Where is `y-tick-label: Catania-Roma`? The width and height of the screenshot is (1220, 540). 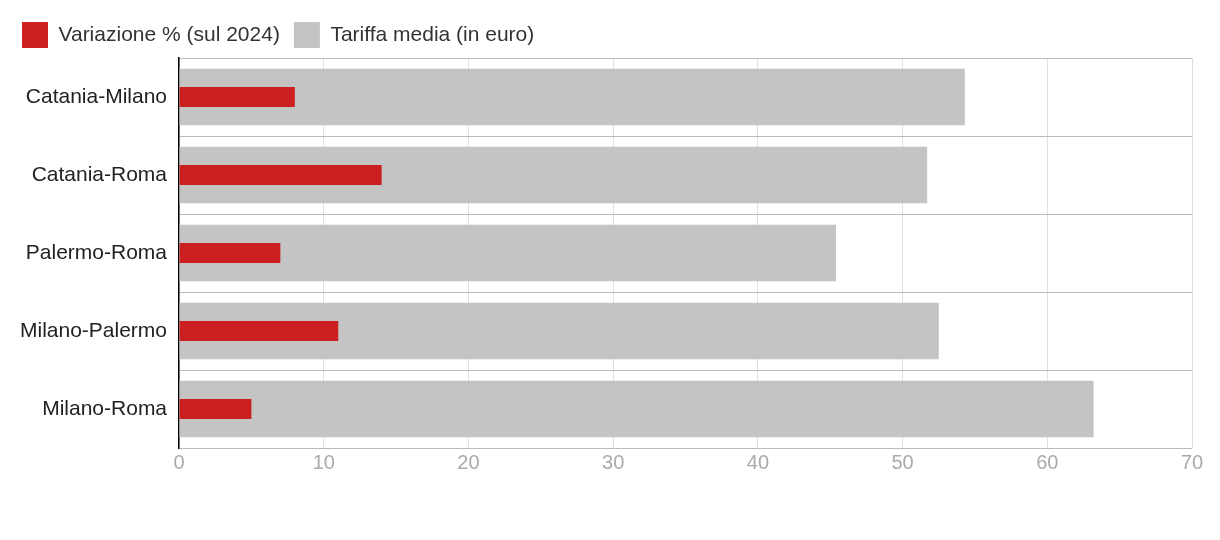 y-tick-label: Catania-Roma is located at coordinates (99, 173).